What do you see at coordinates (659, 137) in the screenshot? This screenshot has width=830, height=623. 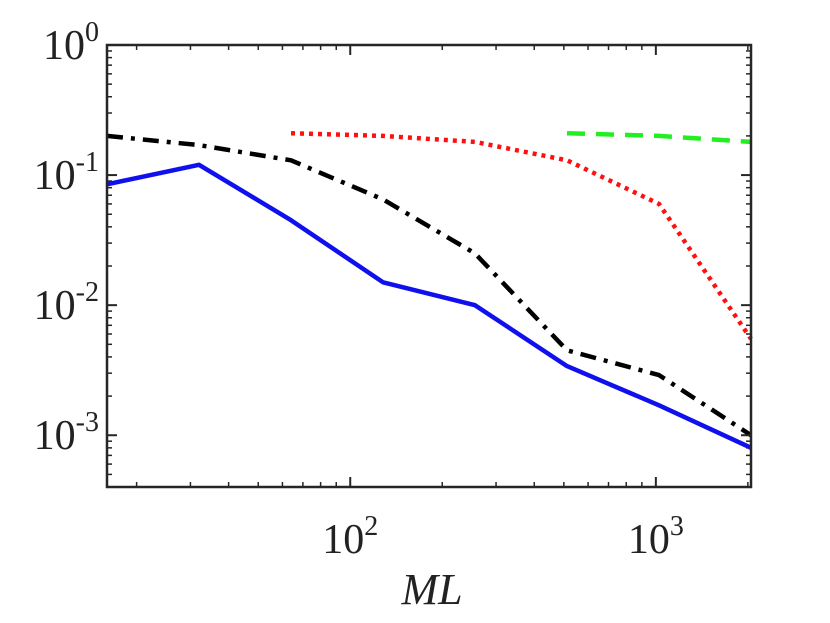 I see `series-green-dashed` at bounding box center [659, 137].